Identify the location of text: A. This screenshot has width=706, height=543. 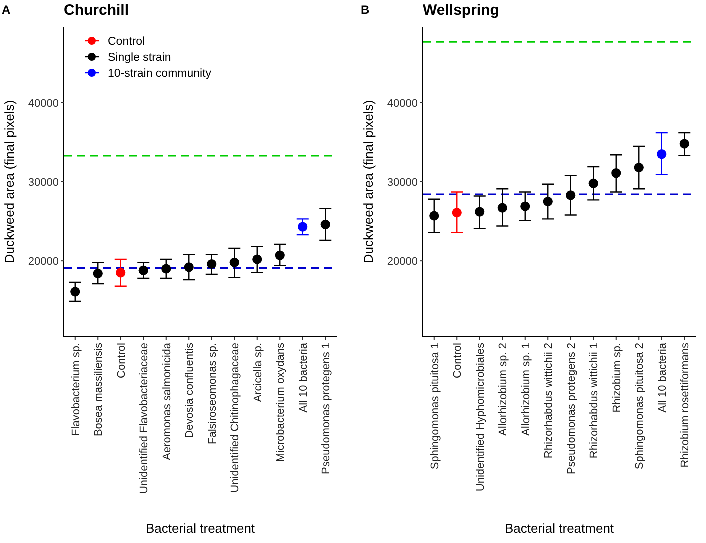
(6, 10).